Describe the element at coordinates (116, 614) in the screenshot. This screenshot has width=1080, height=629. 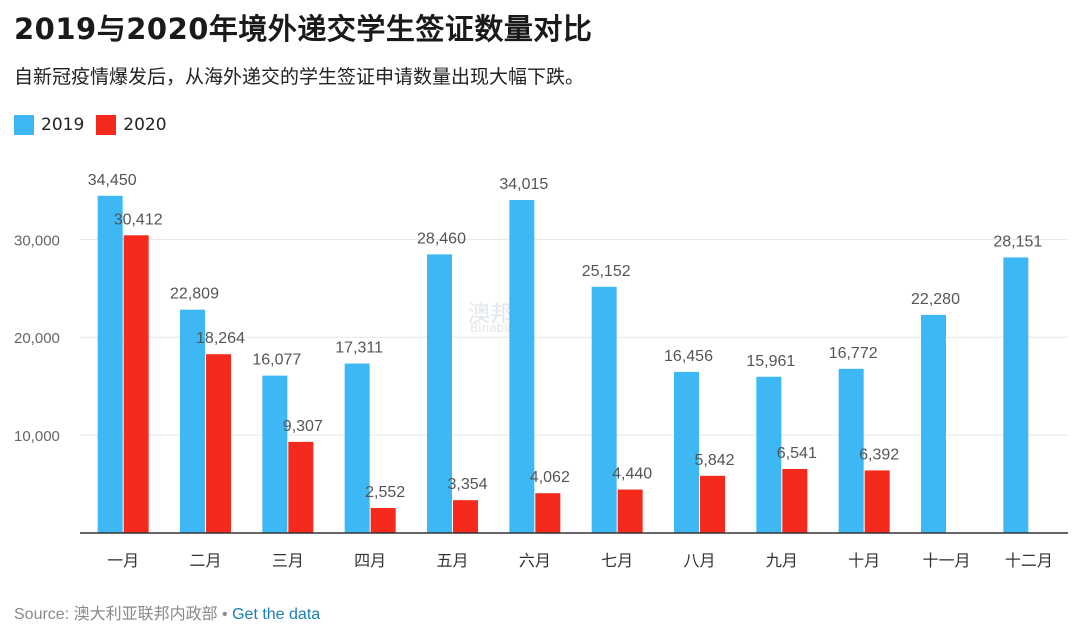
I see `source-text: Source: 澳大利亚联邦内政部` at that location.